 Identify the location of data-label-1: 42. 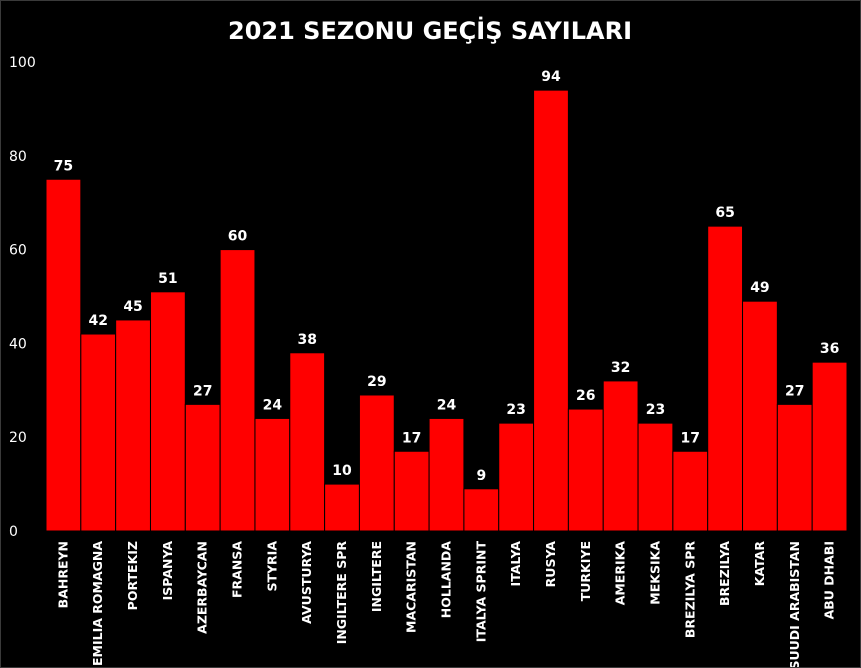
(97, 321).